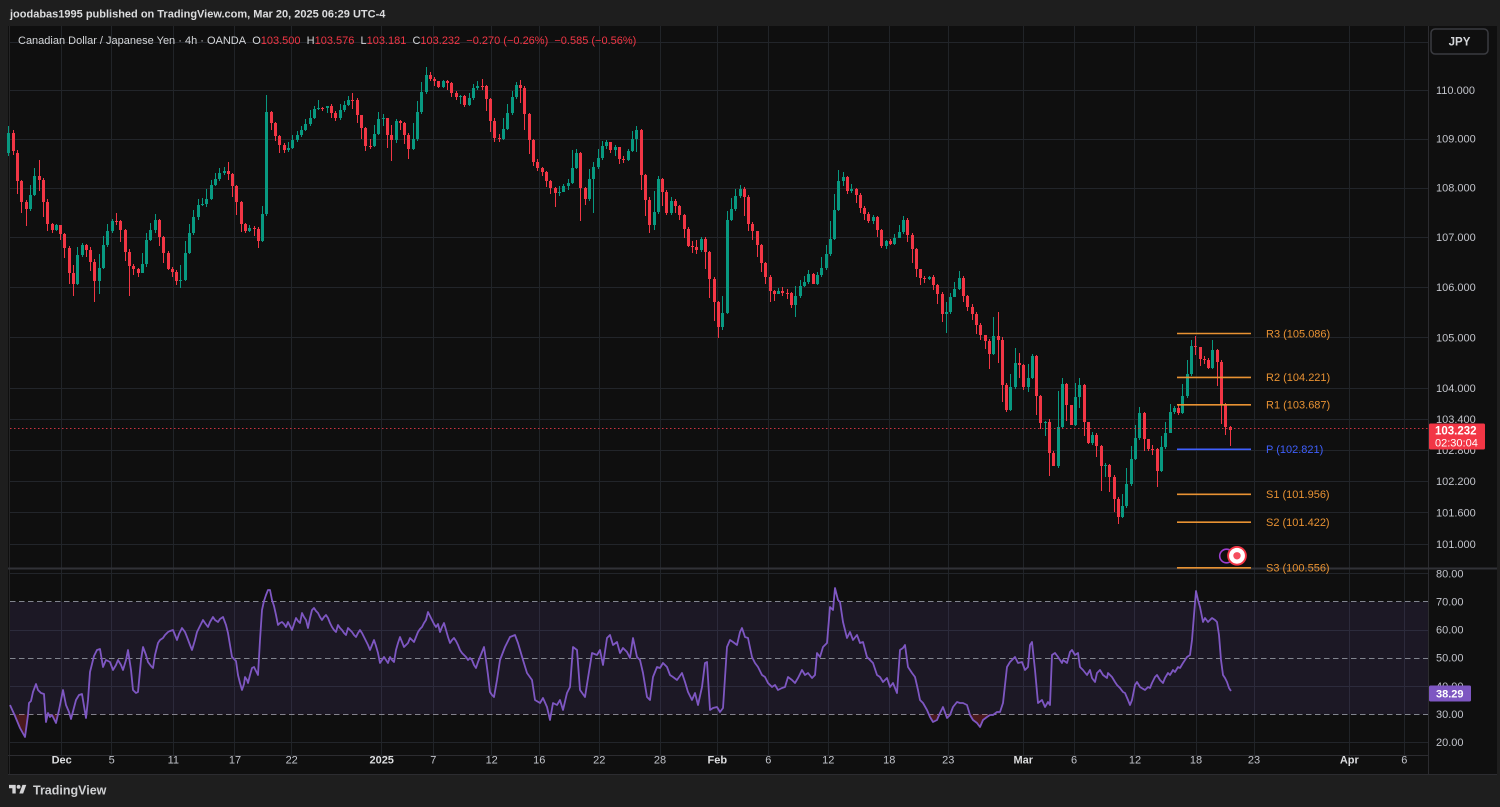  Describe the element at coordinates (539, 761) in the screenshot. I see `svg-text: 16` at that location.